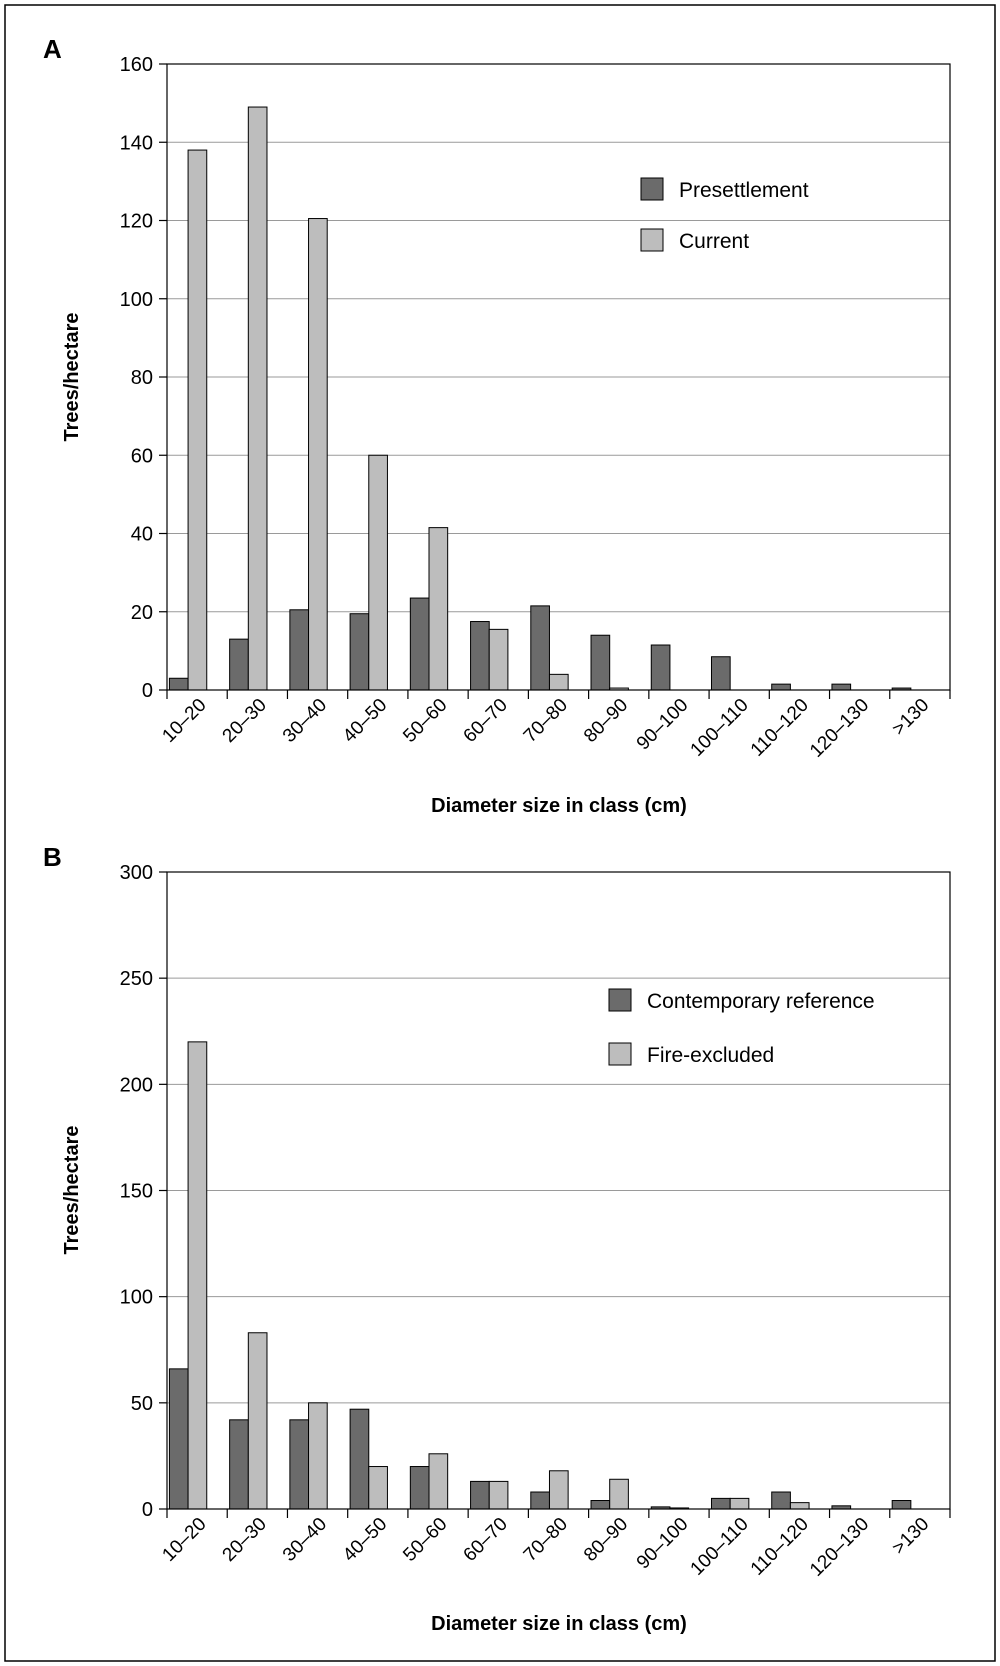 Image resolution: width=1000 pixels, height=1666 pixels. What do you see at coordinates (52, 49) in the screenshot?
I see `panel-letter-a: A` at bounding box center [52, 49].